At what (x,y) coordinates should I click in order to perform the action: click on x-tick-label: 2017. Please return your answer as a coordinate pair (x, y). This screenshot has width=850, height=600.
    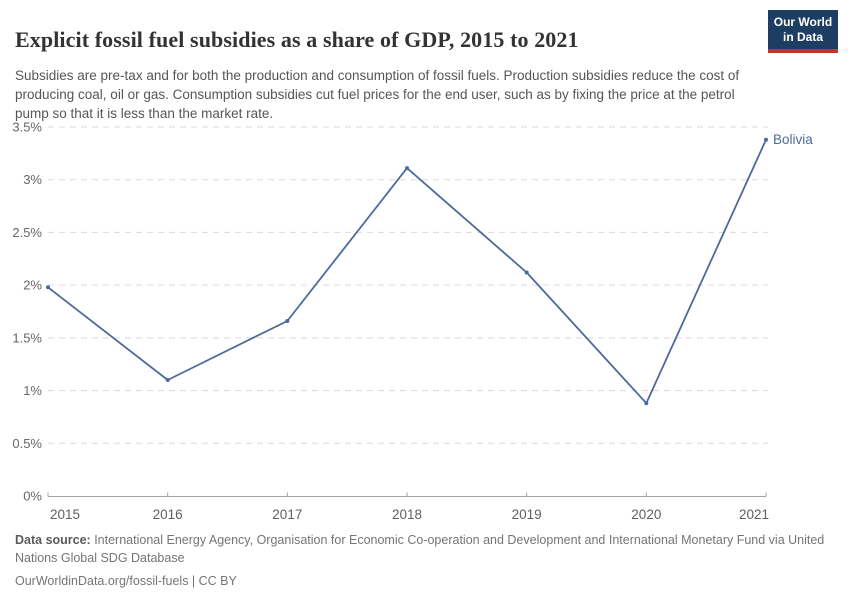
    Looking at the image, I should click on (287, 514).